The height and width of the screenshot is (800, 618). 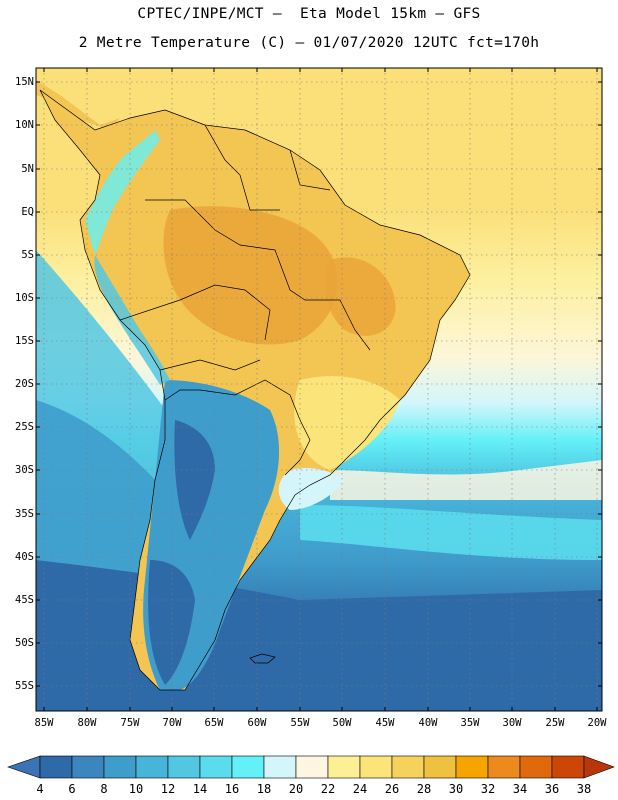 I want to click on lon-label: 60W, so click(x=257, y=723).